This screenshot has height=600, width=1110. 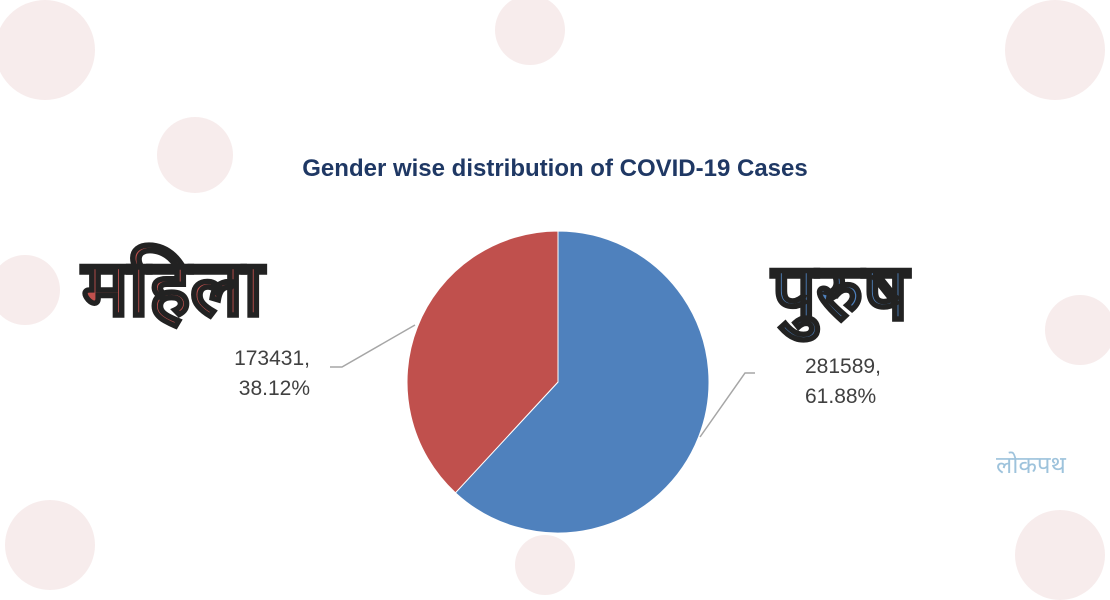 I want to click on category-label: महिला, so click(x=172, y=289).